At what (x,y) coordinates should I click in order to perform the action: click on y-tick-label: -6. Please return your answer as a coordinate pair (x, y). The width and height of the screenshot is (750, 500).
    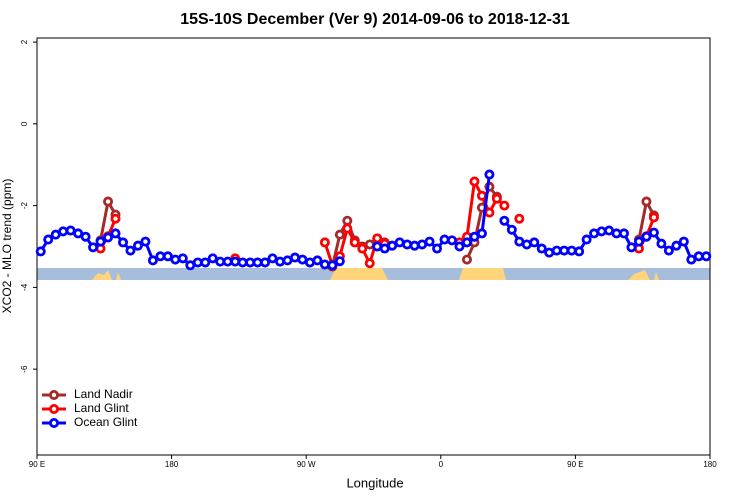
    Looking at the image, I should click on (24, 369).